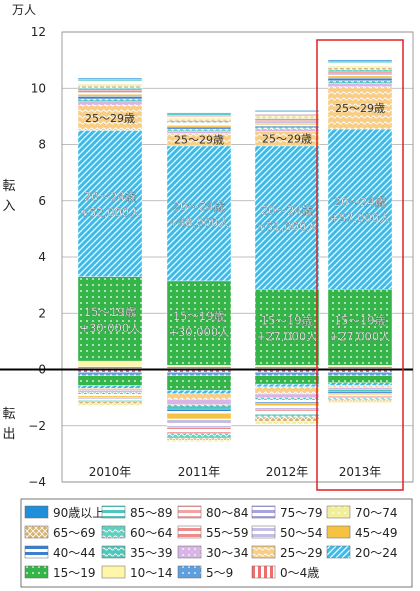  I want to click on legend-label: 75～79, so click(301, 513).